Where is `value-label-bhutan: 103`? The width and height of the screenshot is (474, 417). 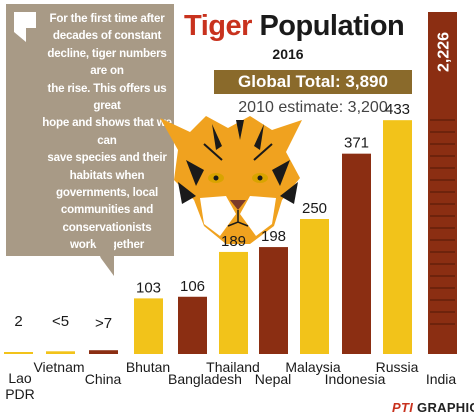
value-label-bhutan: 103 is located at coordinates (148, 287).